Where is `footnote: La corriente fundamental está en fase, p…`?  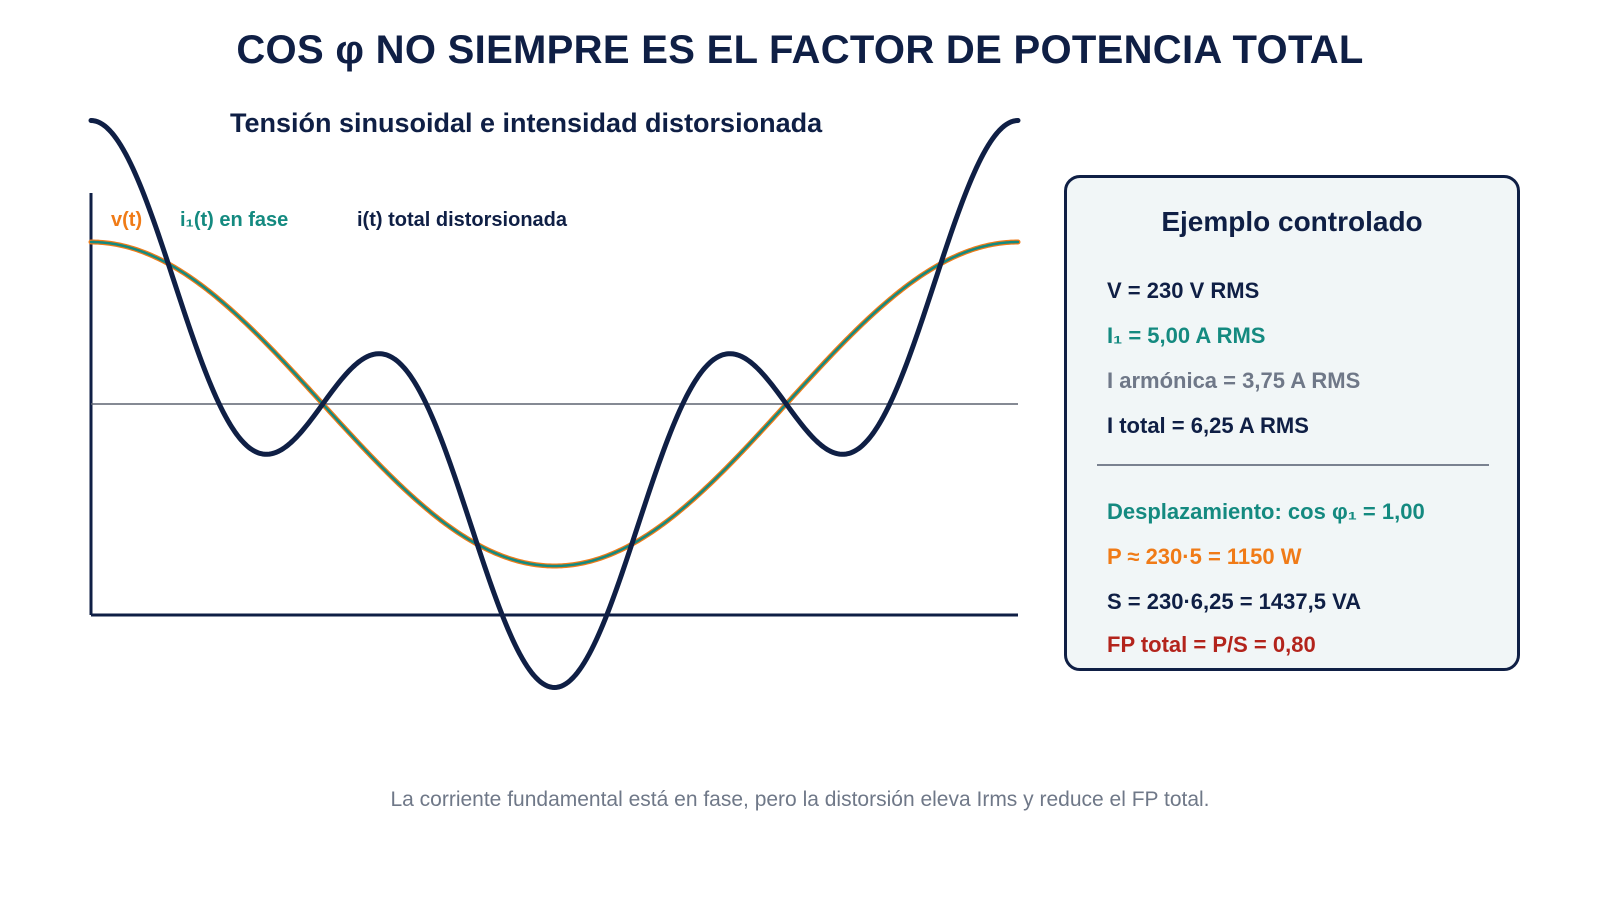
footnote: La corriente fundamental está en fase, p… is located at coordinates (800, 799).